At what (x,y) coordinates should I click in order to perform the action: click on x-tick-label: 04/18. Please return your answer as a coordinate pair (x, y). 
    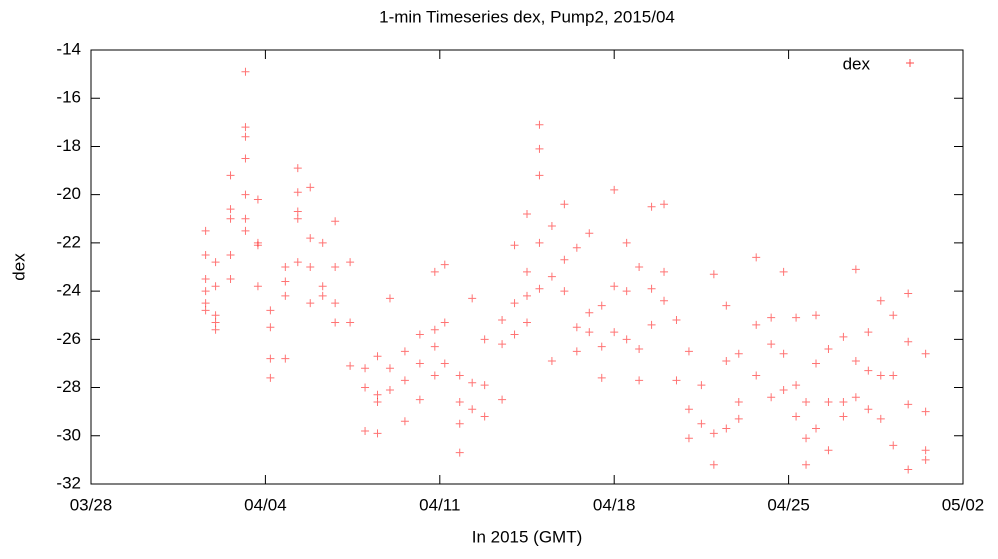
    Looking at the image, I should click on (614, 504).